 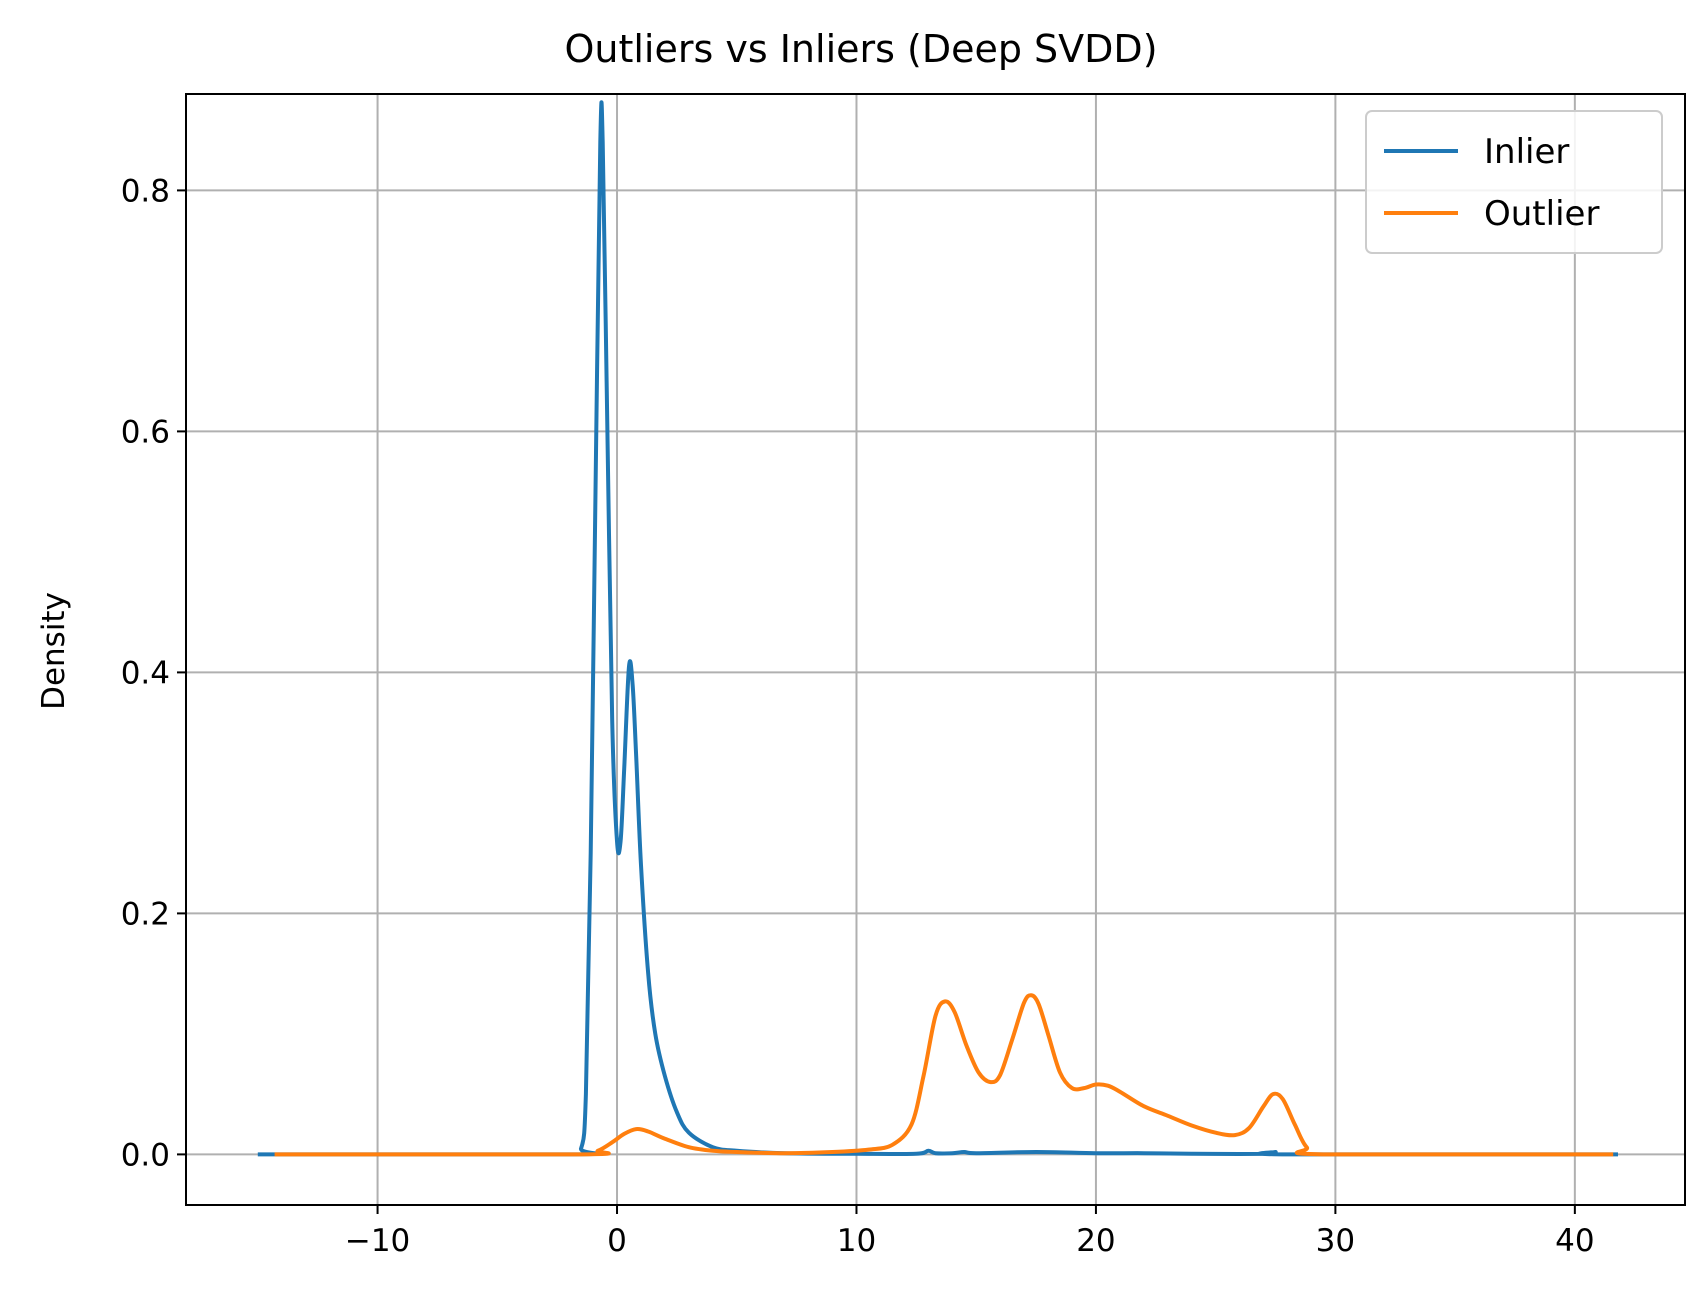 What do you see at coordinates (145, 914) in the screenshot?
I see `y-tick-label: 0.2` at bounding box center [145, 914].